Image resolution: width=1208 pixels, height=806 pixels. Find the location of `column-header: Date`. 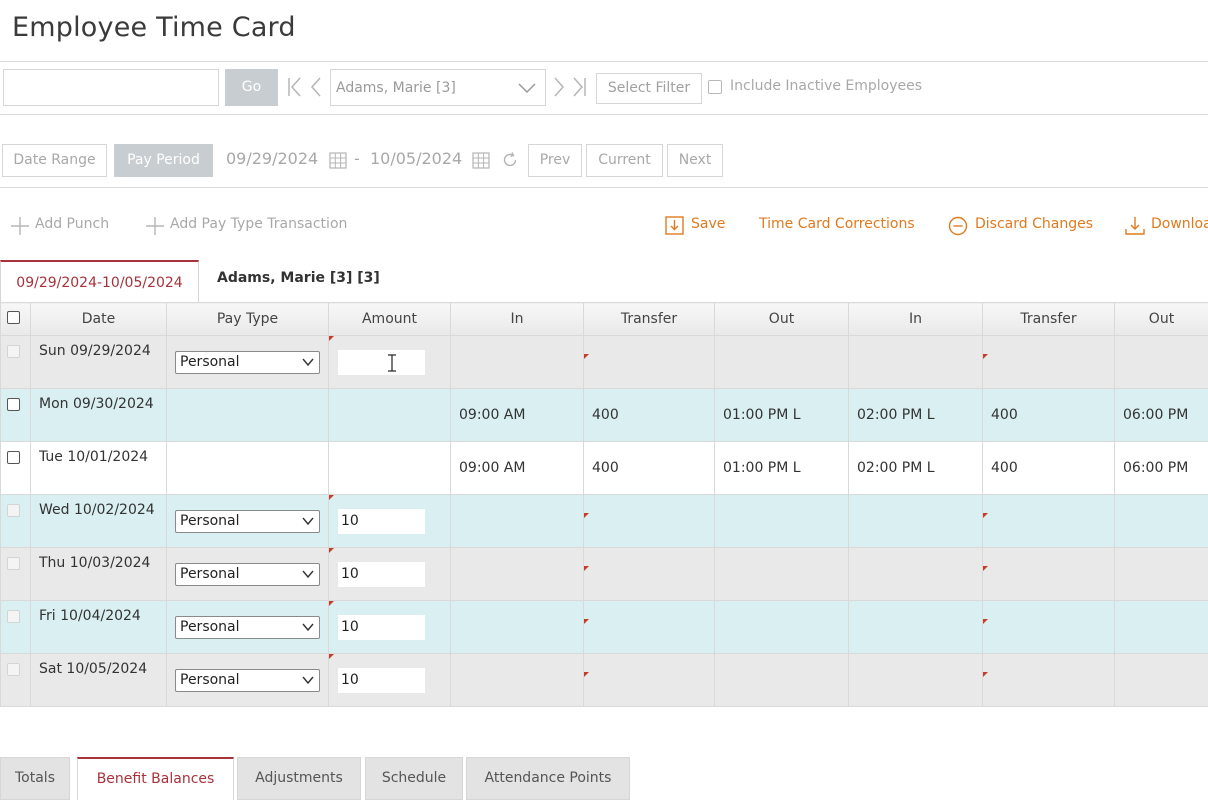

column-header: Date is located at coordinates (98, 319).